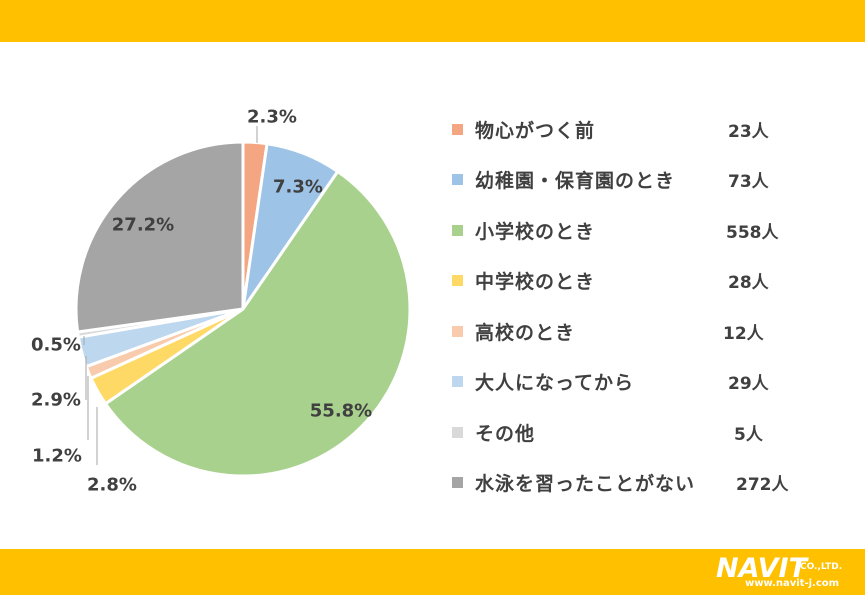  Describe the element at coordinates (535, 231) in the screenshot. I see `legend-label: 小学校のとき` at that location.